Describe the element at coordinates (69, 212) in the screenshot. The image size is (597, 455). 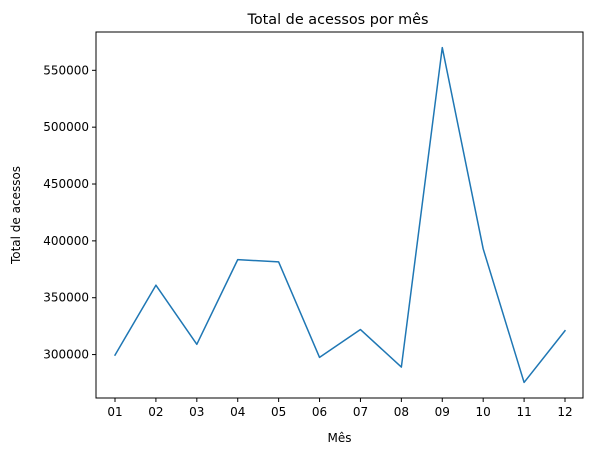
I see `y-axis-ticks: 300000 350000 400000 450000 500000 550000` at that location.